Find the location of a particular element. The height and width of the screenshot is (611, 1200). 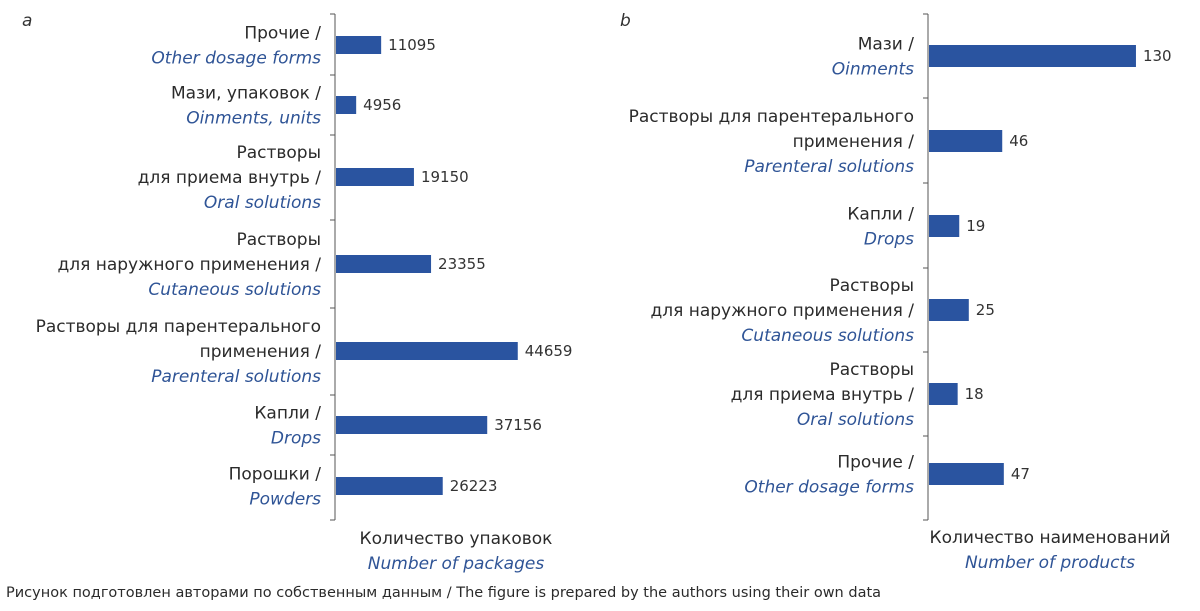

category-label-en: Powders is located at coordinates (285, 500).